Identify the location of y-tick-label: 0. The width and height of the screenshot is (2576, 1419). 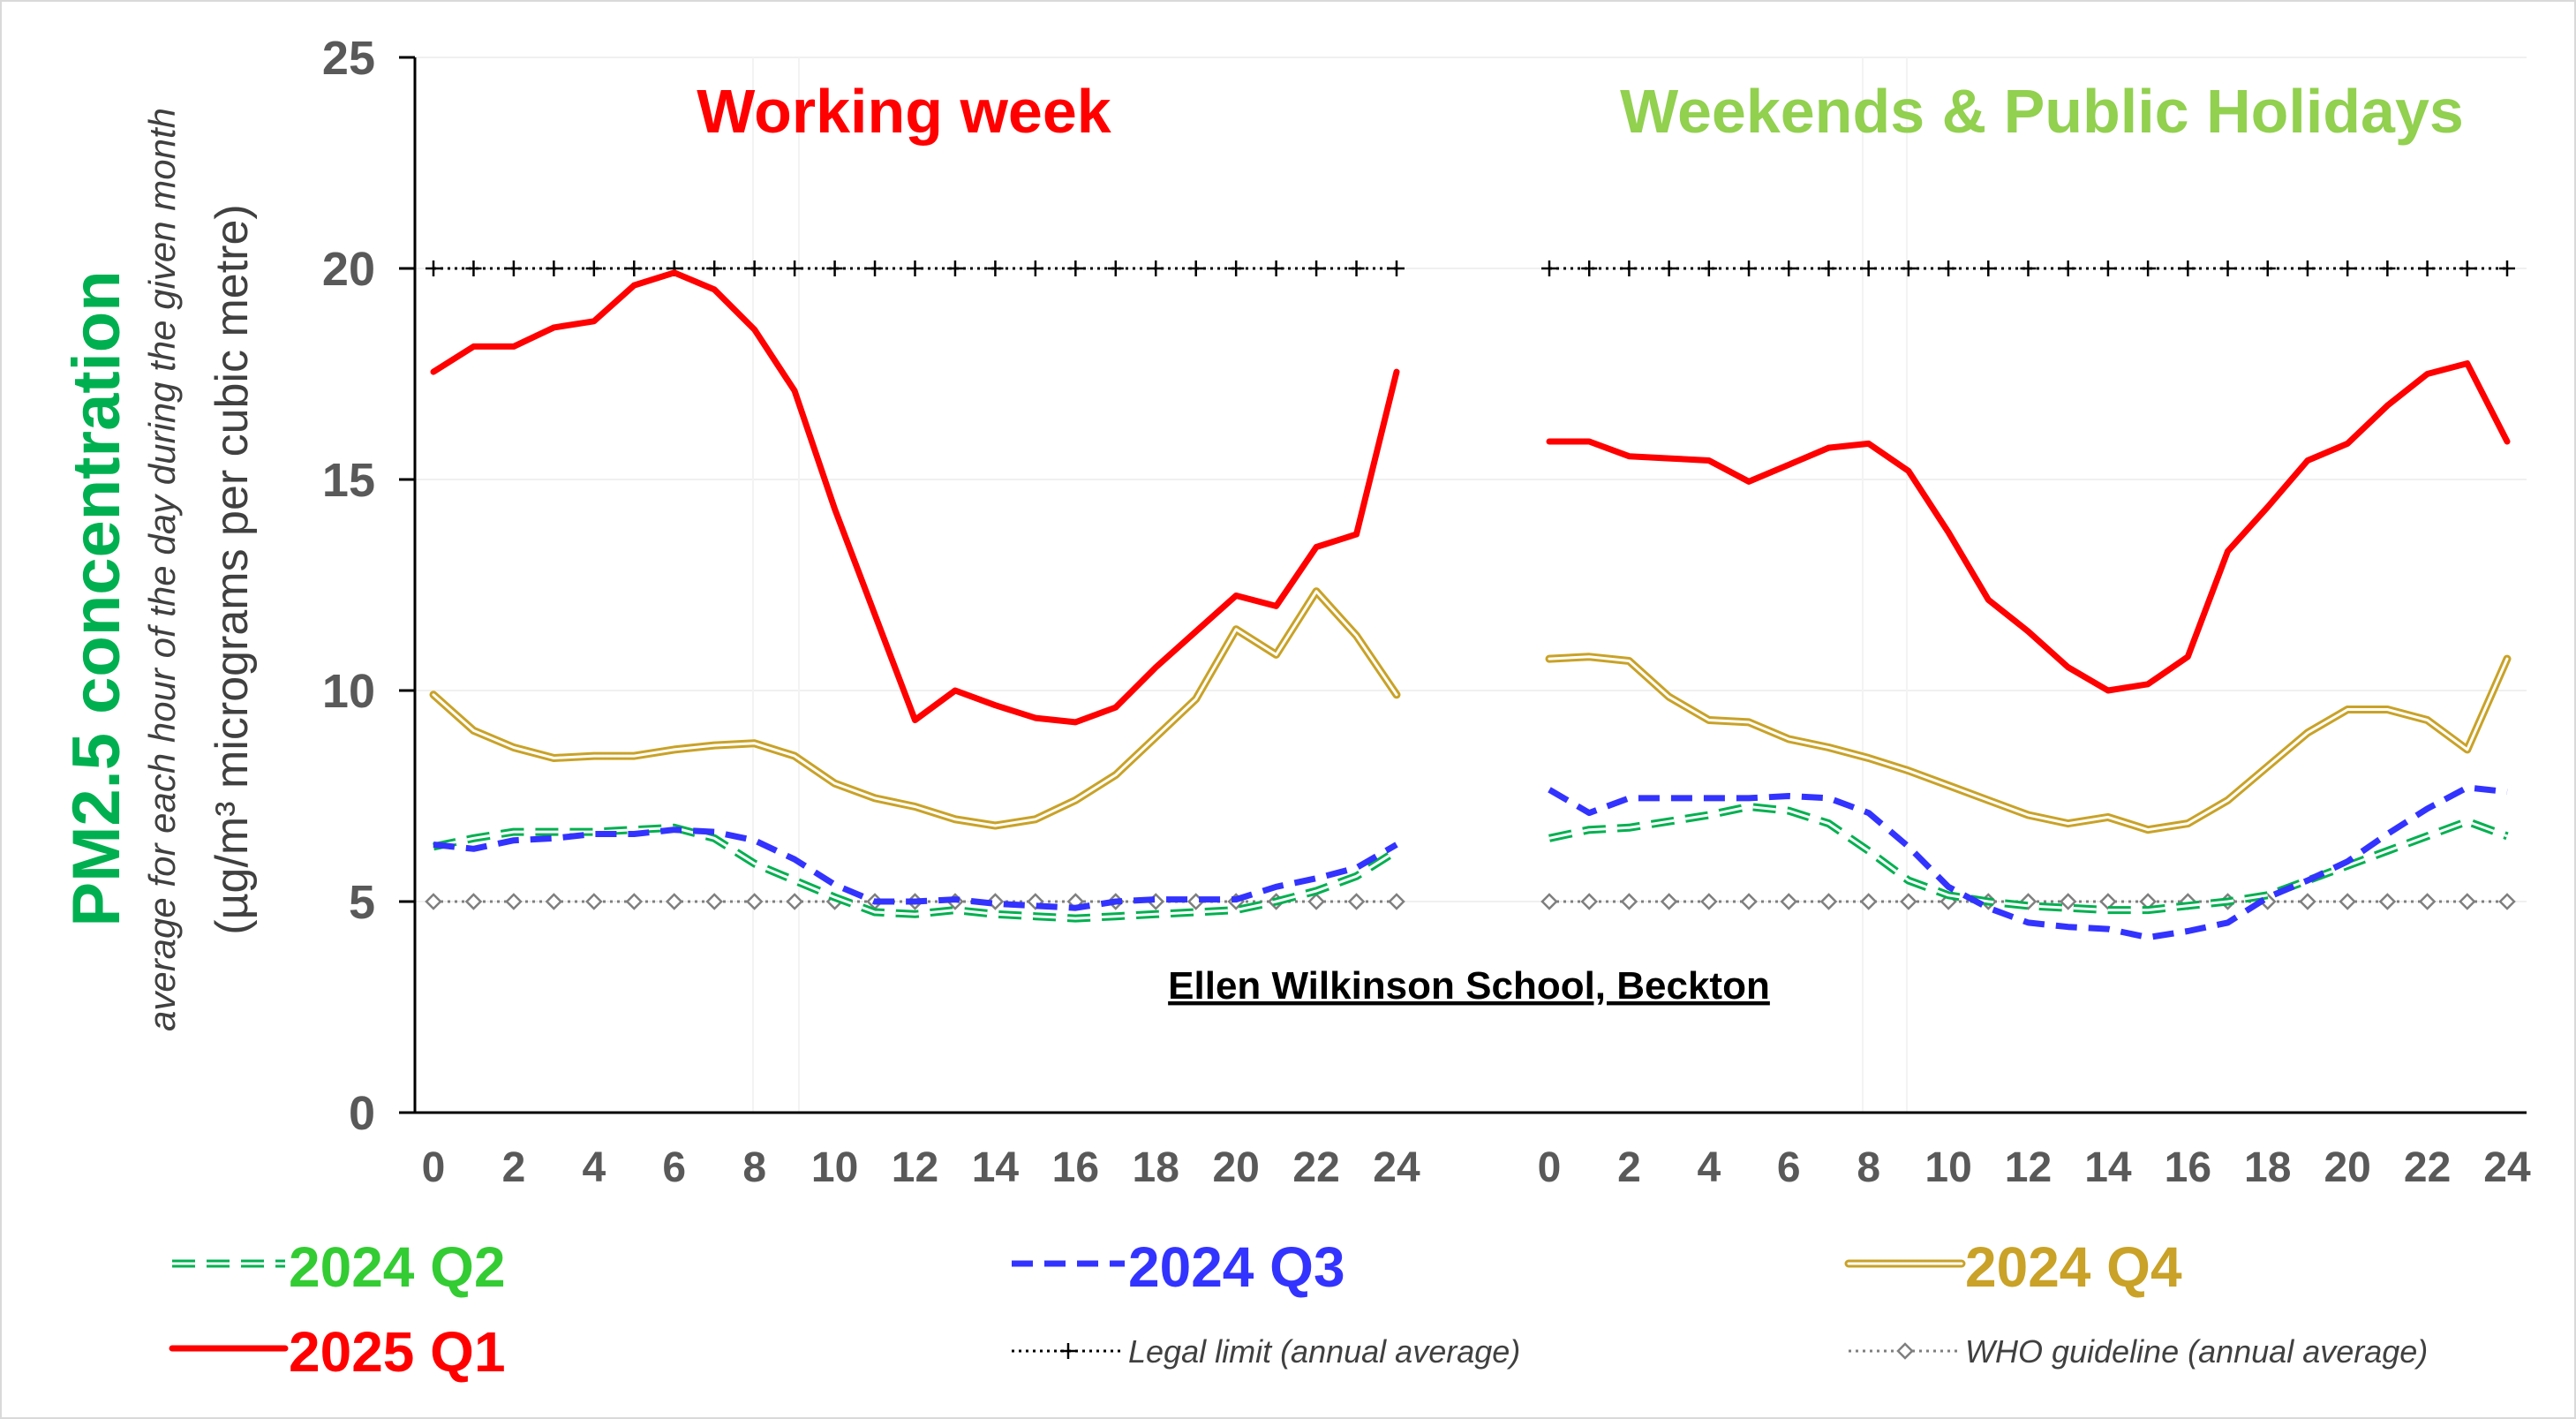
(362, 1113).